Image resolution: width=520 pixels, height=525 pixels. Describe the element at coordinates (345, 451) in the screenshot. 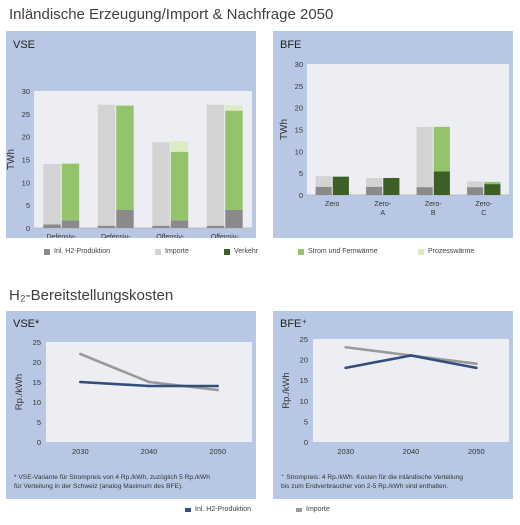

I see `x-tick-label: 2030` at that location.